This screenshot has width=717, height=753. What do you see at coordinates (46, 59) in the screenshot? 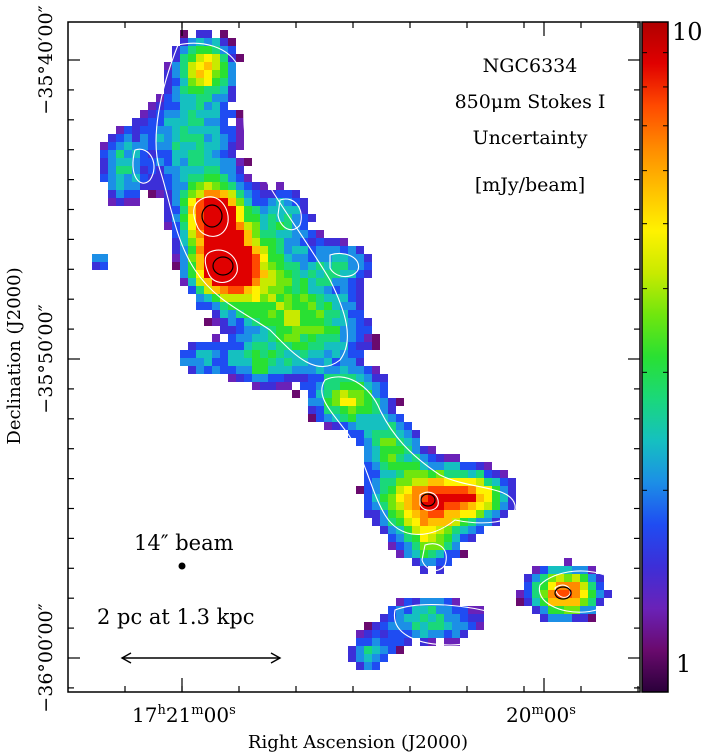
I see `y-tick-label-1: −35°40′00″` at bounding box center [46, 59].